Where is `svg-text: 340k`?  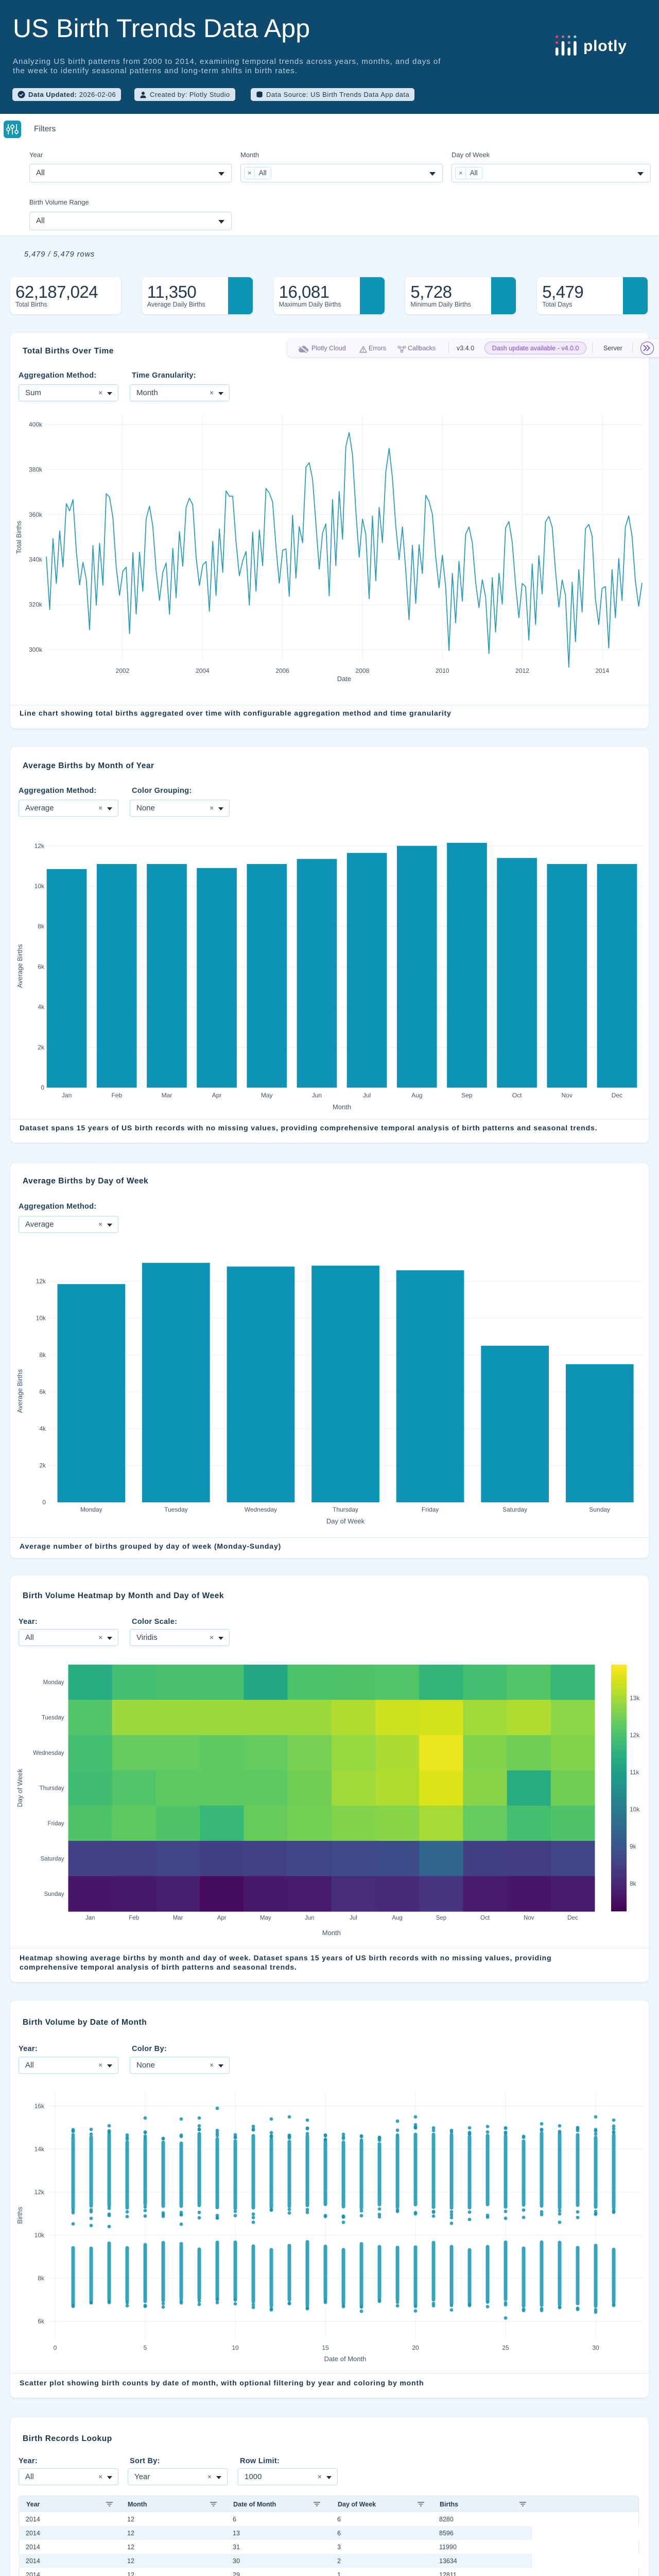
svg-text: 340k is located at coordinates (36, 559).